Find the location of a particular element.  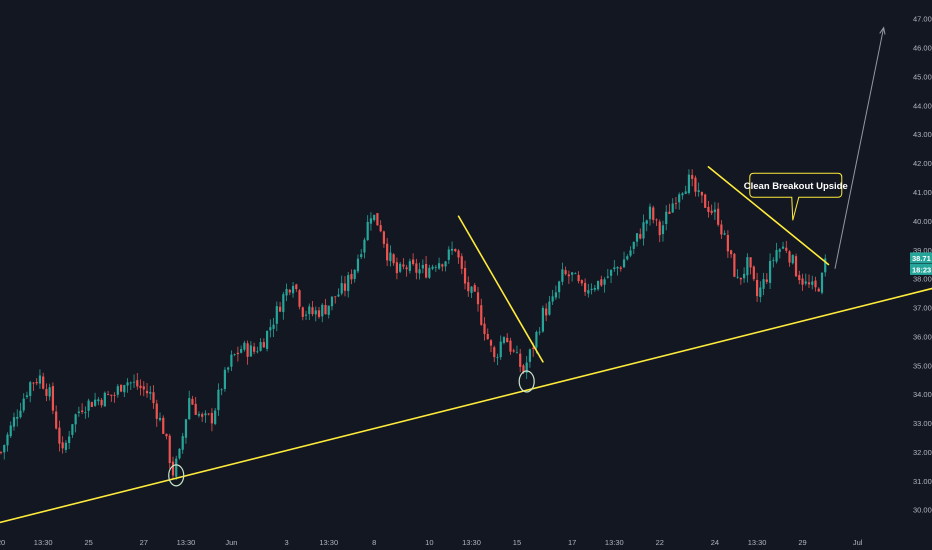

last-price-value: 38.71 is located at coordinates (921, 258).